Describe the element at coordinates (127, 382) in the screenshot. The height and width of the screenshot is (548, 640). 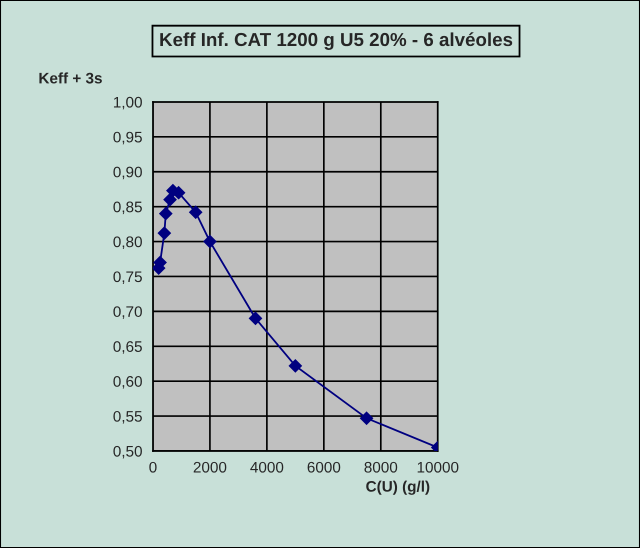
I see `y-tick-label: 0,60` at that location.